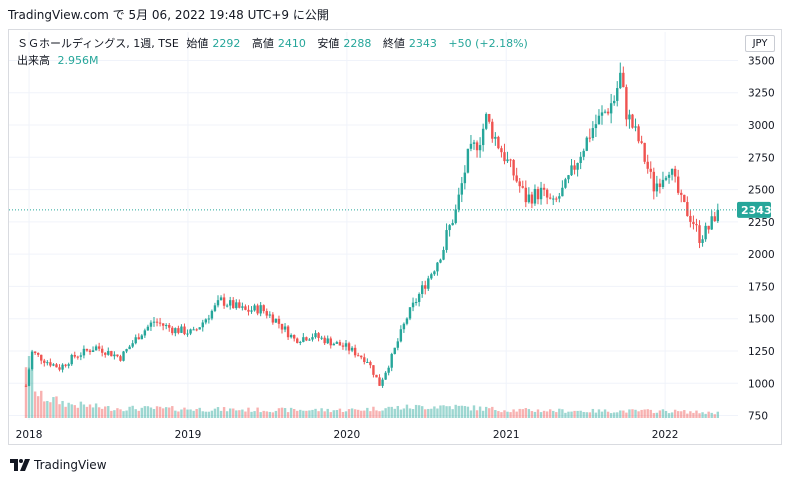 The width and height of the screenshot is (792, 483). Describe the element at coordinates (70, 465) in the screenshot. I see `footer-brand-text: TradingView` at that location.